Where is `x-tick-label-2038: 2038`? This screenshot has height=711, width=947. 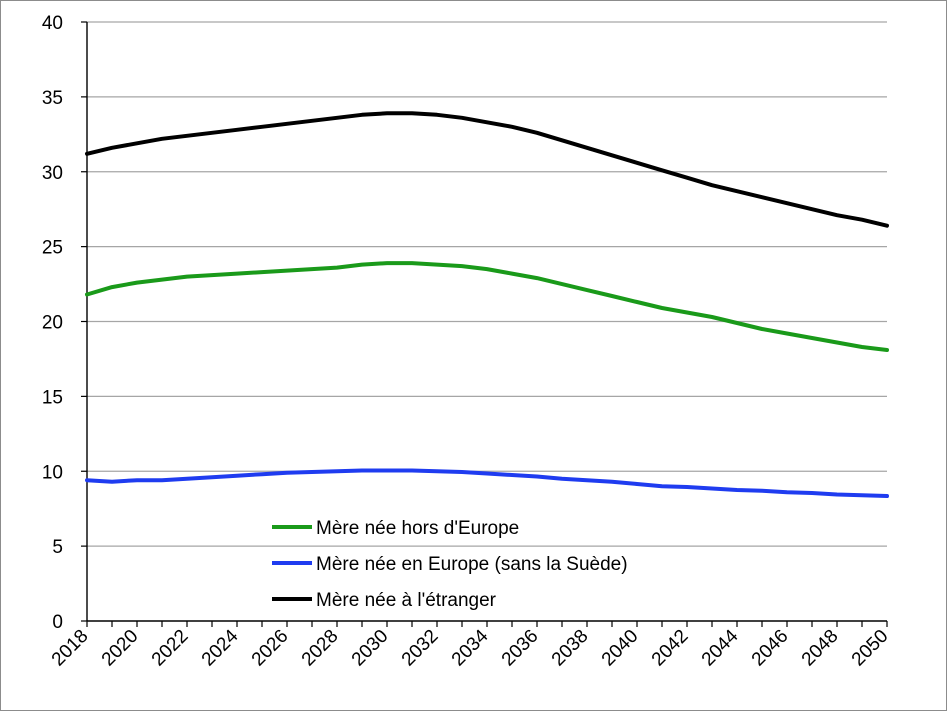 x-tick-label-2038: 2038 is located at coordinates (570, 648).